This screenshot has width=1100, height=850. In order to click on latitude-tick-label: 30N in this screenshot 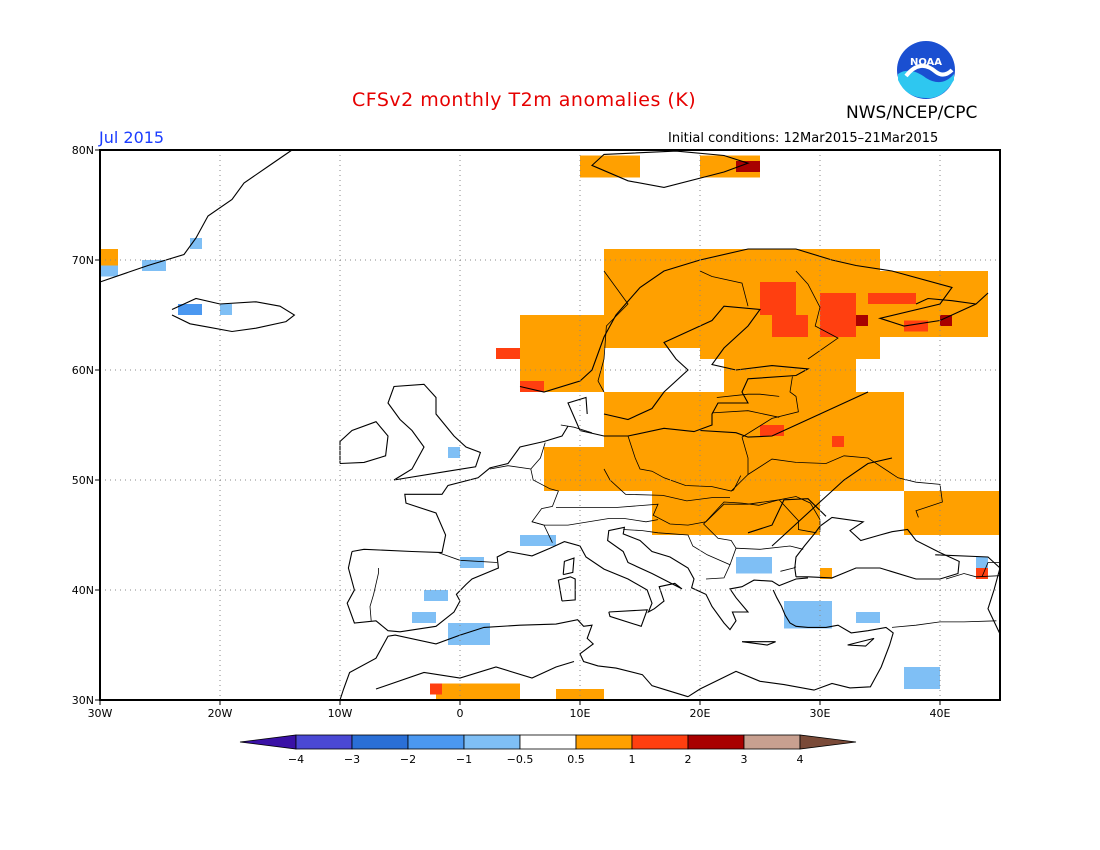, I will do `click(83, 700)`.